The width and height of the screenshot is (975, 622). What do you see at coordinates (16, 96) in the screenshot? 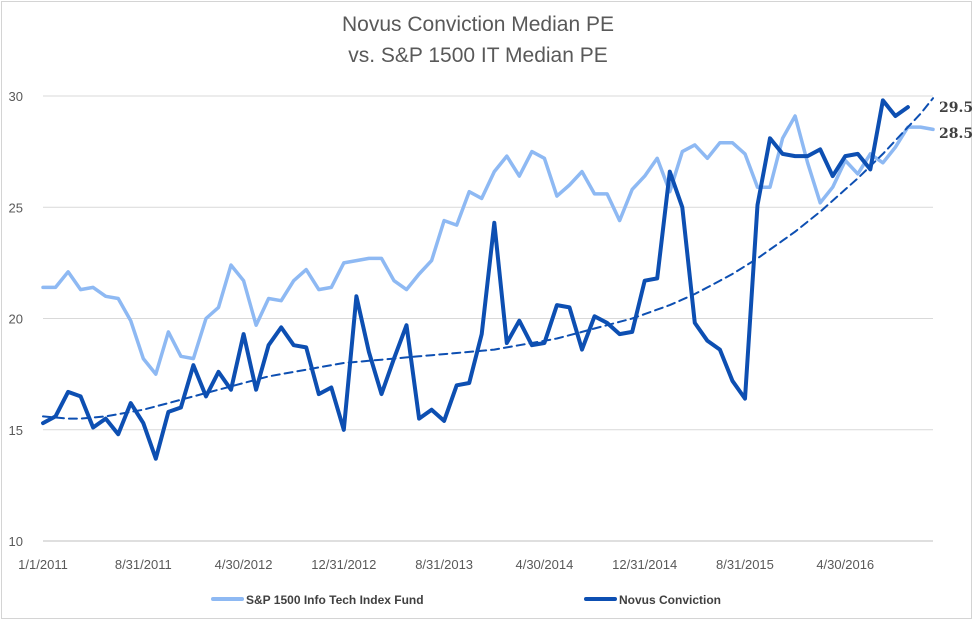
I see `y-tick-label: 30` at bounding box center [16, 96].